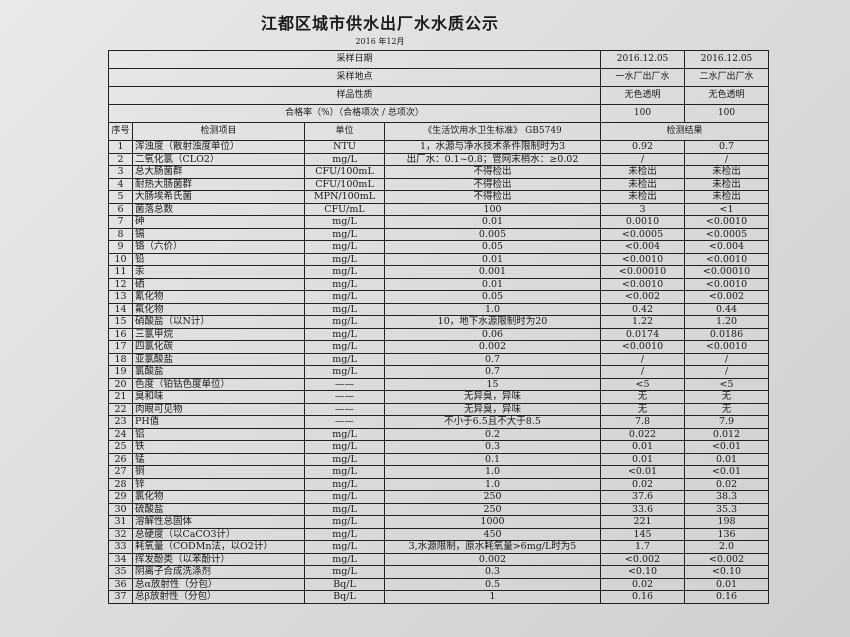  Describe the element at coordinates (727, 147) in the screenshot. I see `cell-result-plant2: 0.7` at that location.